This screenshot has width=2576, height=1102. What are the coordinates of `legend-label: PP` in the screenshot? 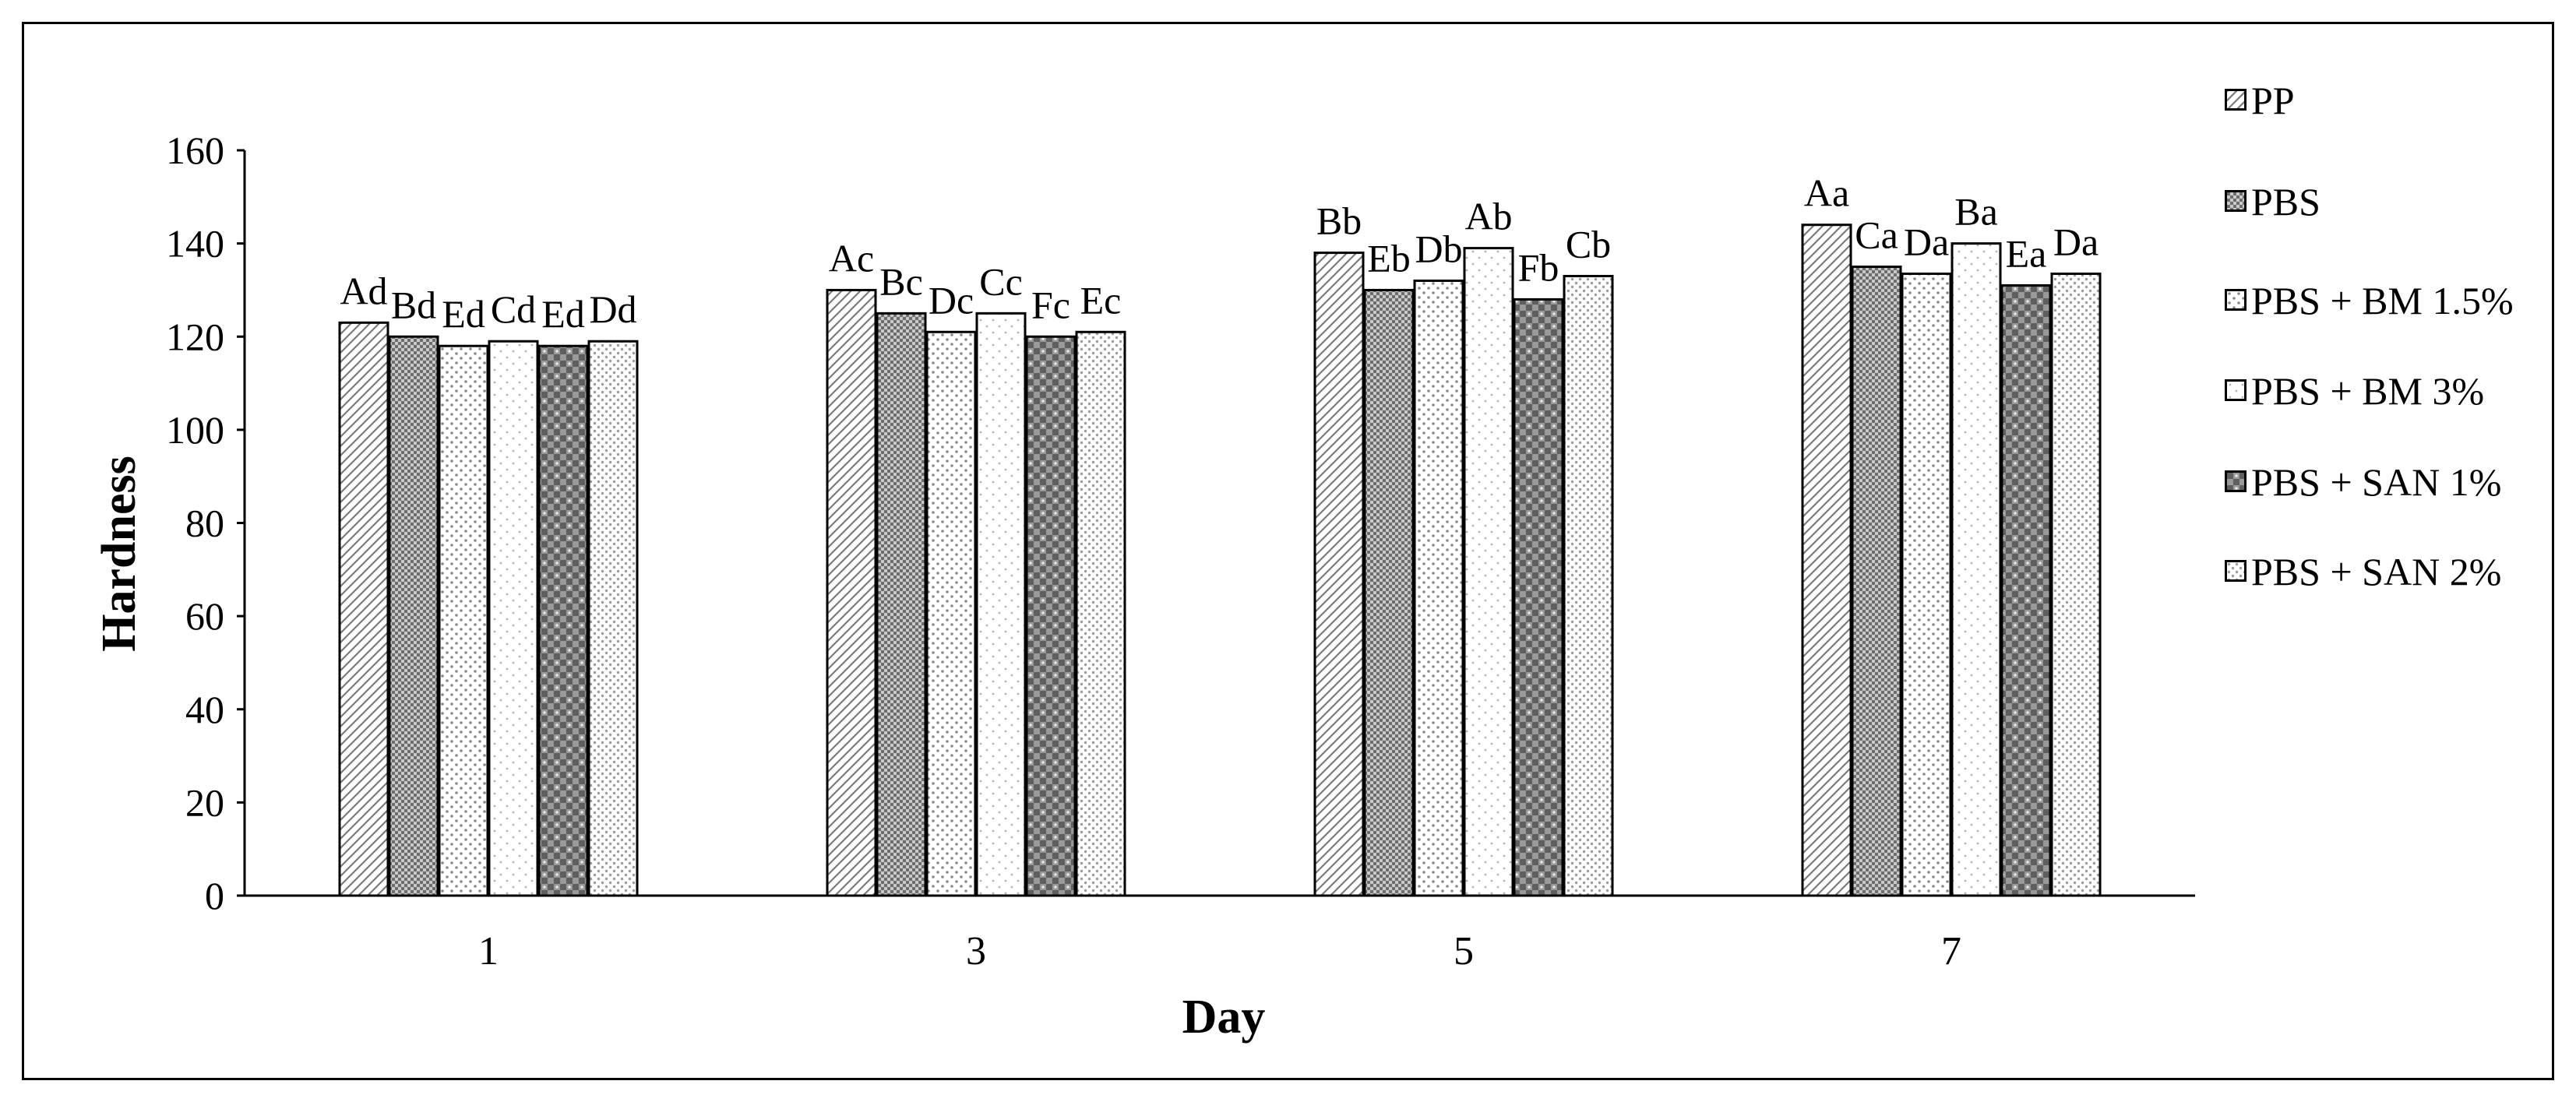 It's located at (2273, 101).